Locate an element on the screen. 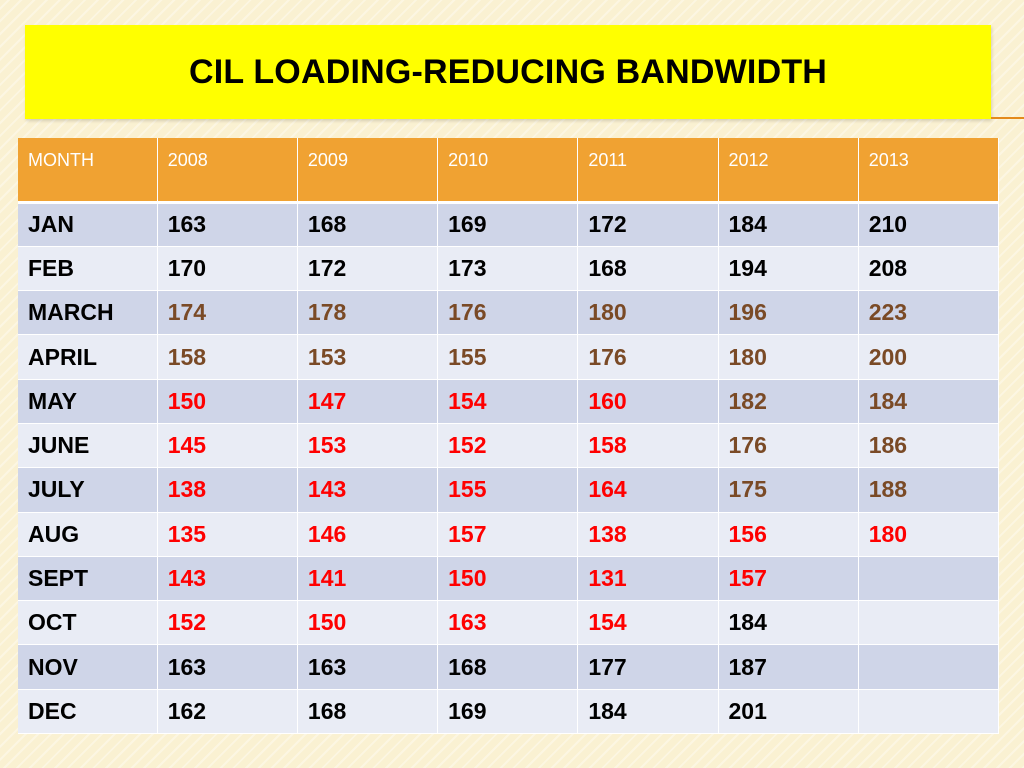 Image resolution: width=1024 pixels, height=768 pixels. header-year: 2012 is located at coordinates (788, 171).